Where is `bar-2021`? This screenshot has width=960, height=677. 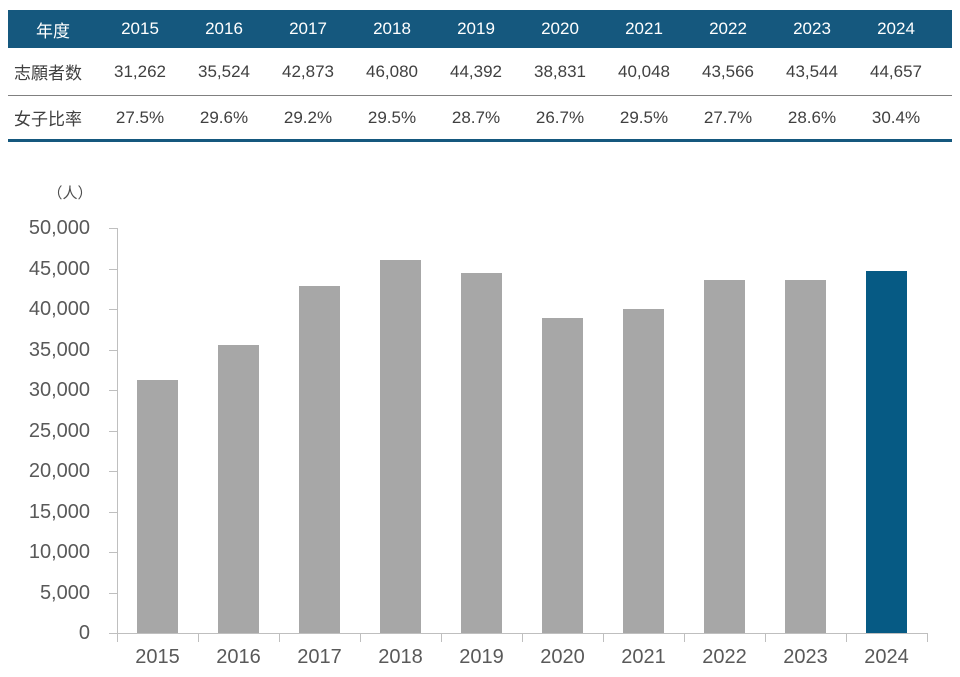
bar-2021 is located at coordinates (643, 471).